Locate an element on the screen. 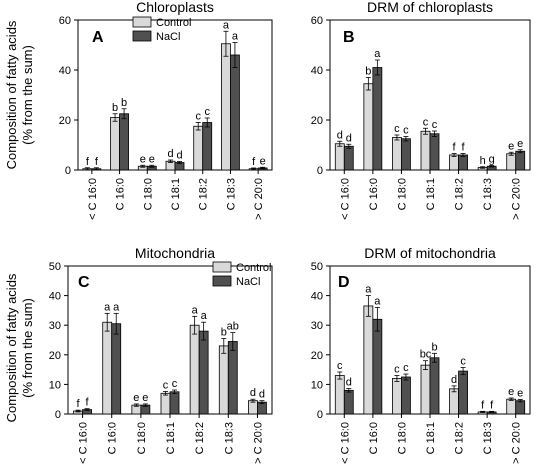 The height and width of the screenshot is (469, 550). x-tick-label: > C 20:0 is located at coordinates (259, 199).